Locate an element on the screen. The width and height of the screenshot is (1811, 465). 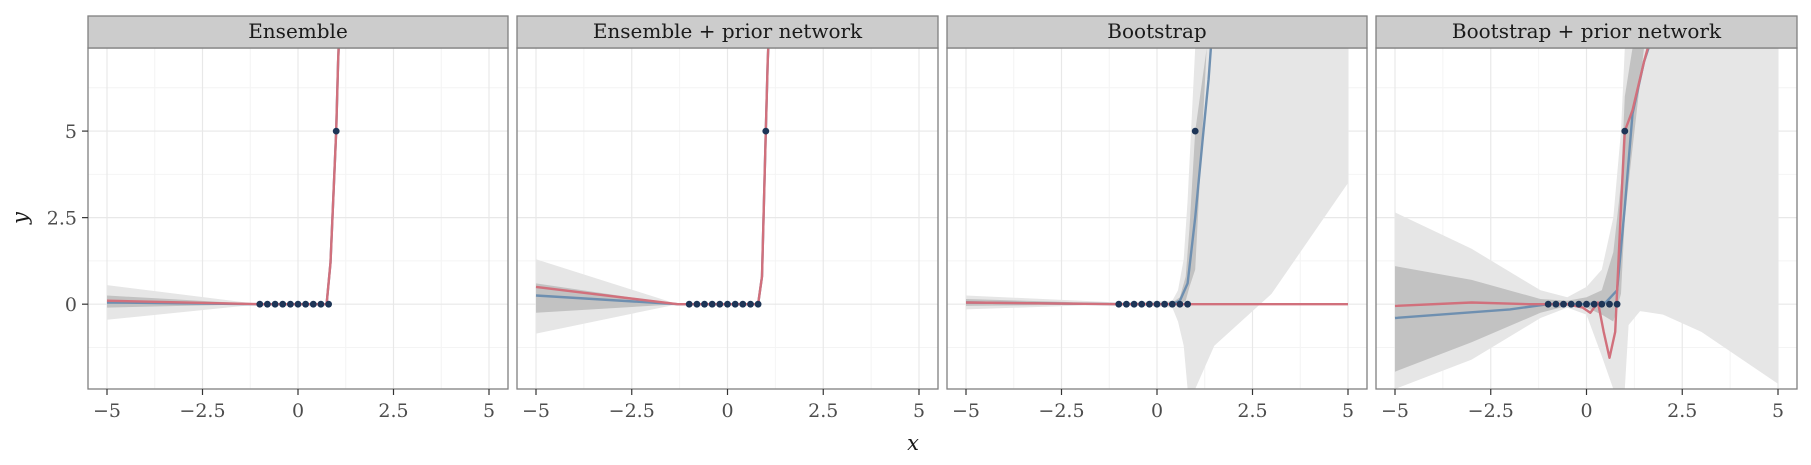
uncertainty-band-outer is located at coordinates (223, 184).